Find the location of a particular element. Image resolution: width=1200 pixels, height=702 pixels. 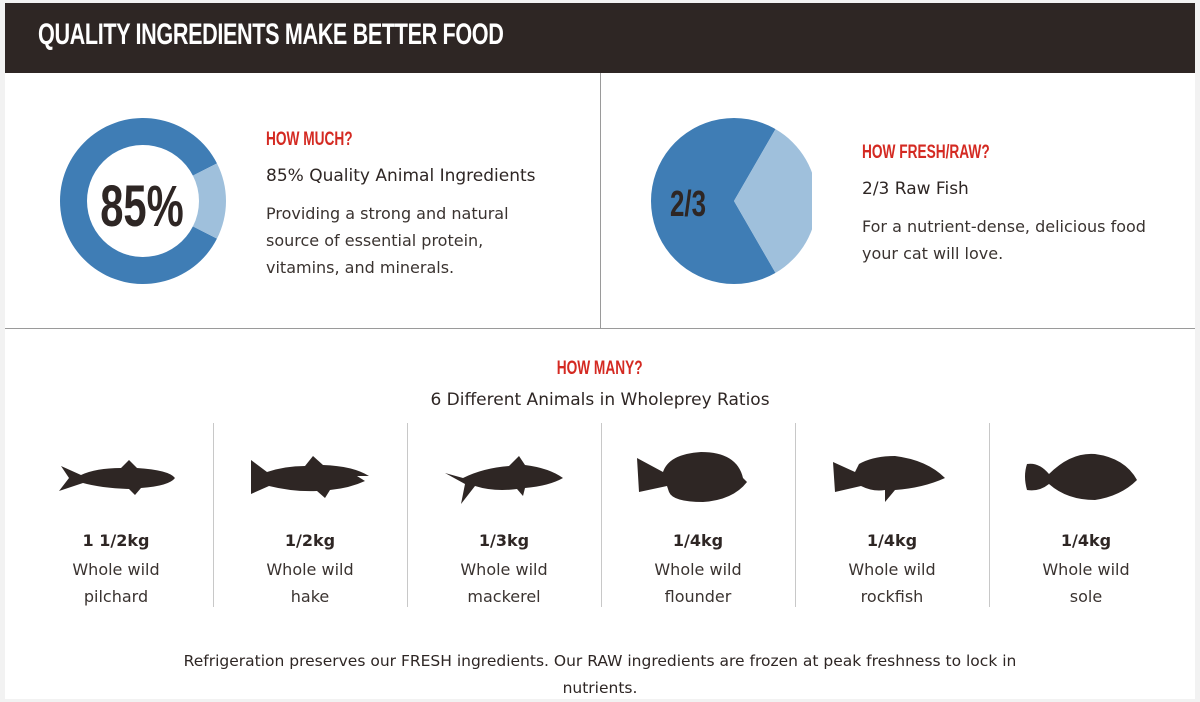

animal-name: mackerel is located at coordinates (504, 596).